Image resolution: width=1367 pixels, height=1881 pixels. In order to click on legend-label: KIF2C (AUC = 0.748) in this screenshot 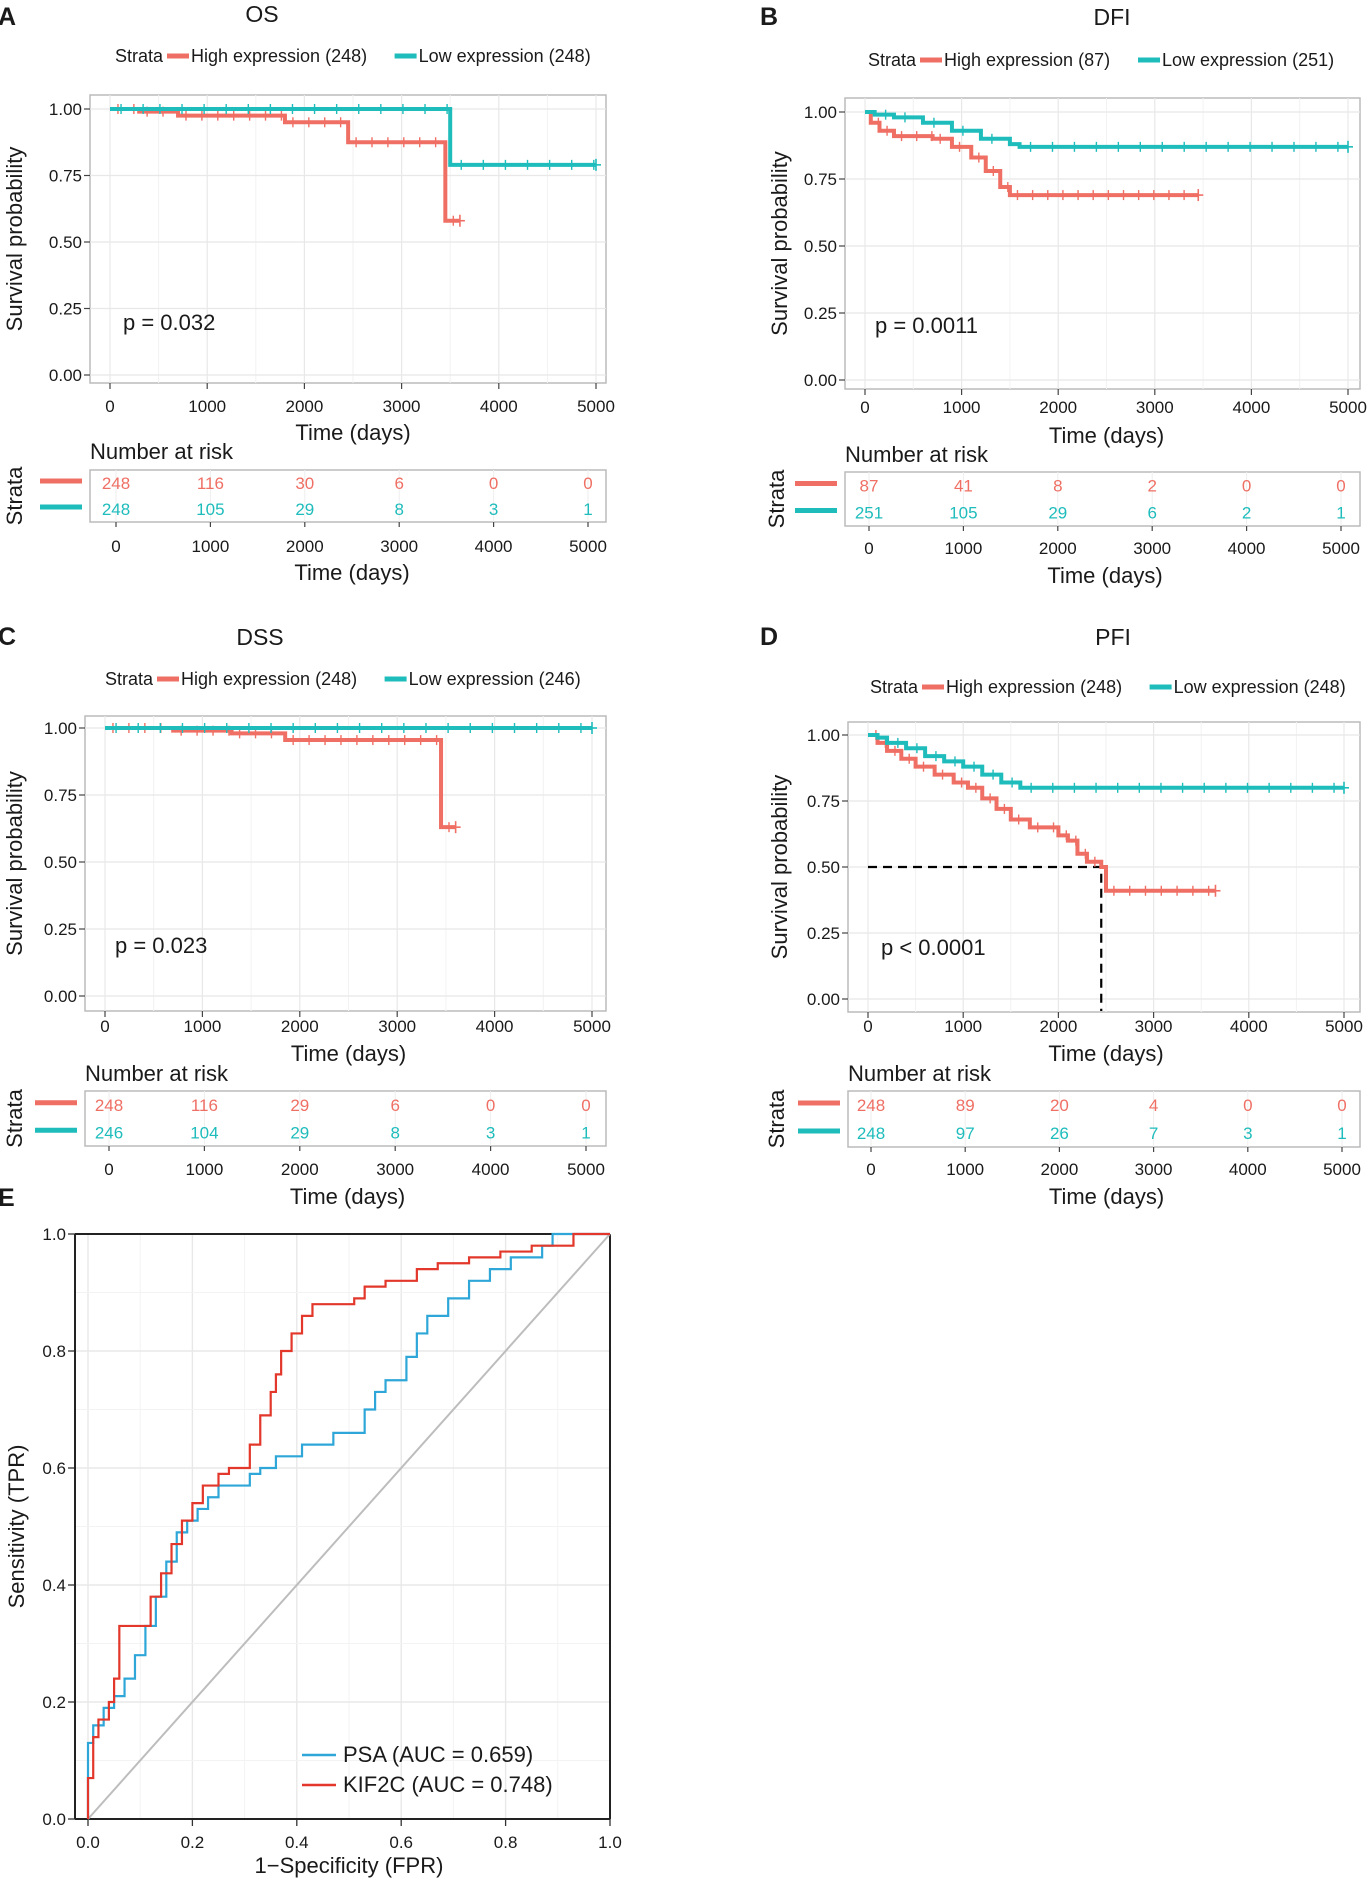, I will do `click(448, 1784)`.